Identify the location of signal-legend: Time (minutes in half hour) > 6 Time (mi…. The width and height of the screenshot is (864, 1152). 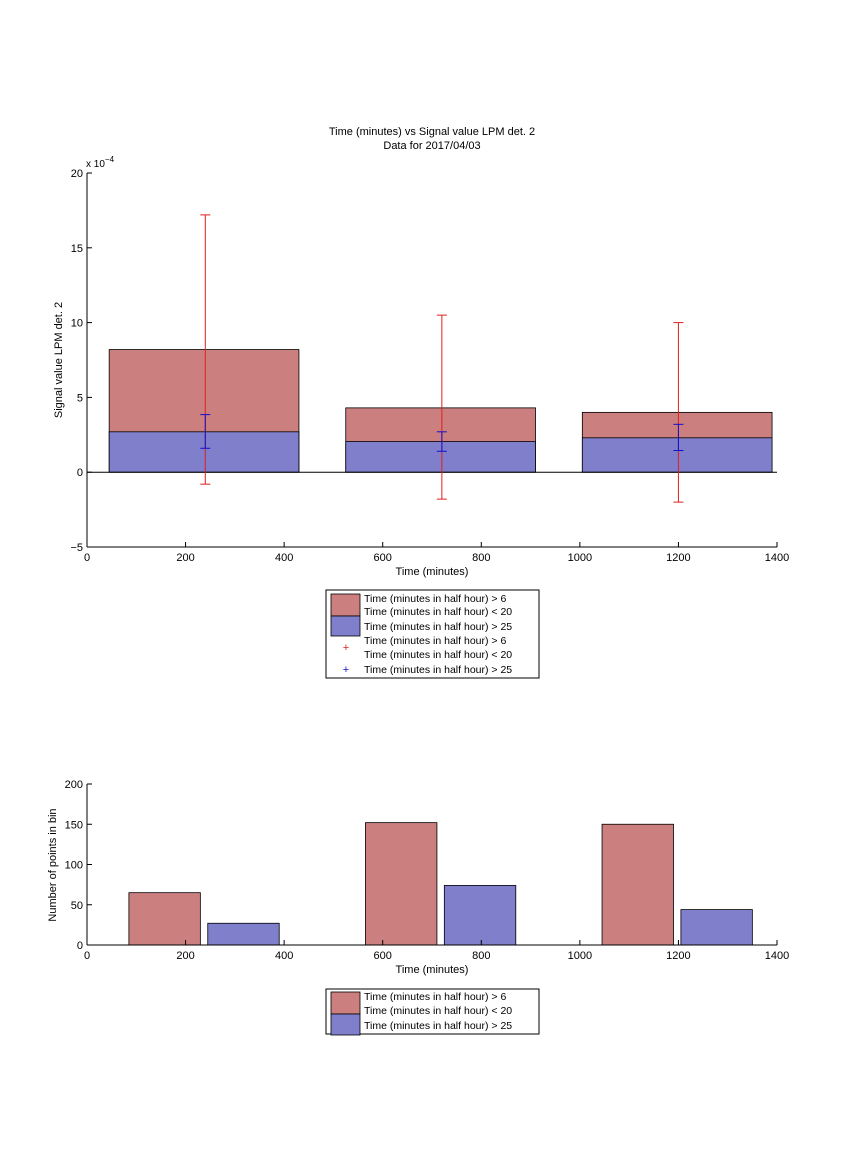
(432, 634).